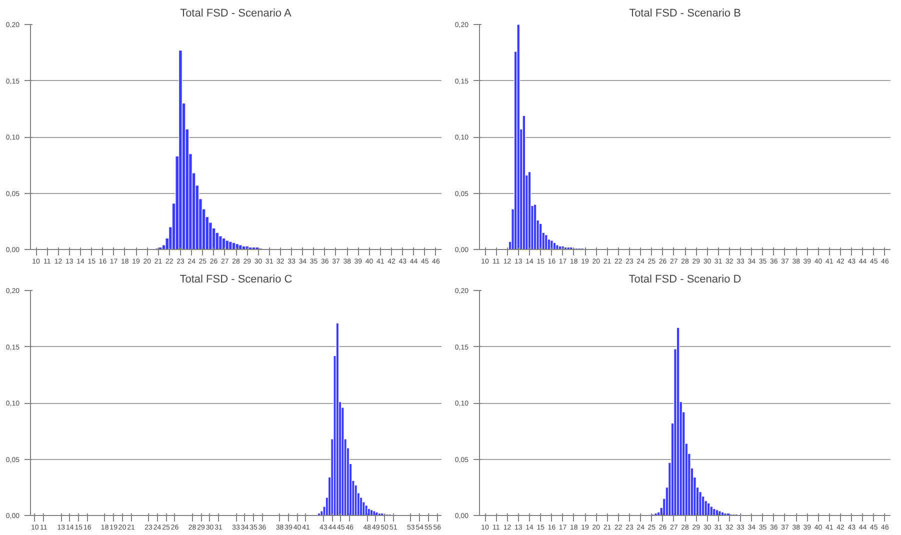 The width and height of the screenshot is (901, 535). What do you see at coordinates (236, 14) in the screenshot?
I see `chart-title: Total FSD - Scenario A` at bounding box center [236, 14].